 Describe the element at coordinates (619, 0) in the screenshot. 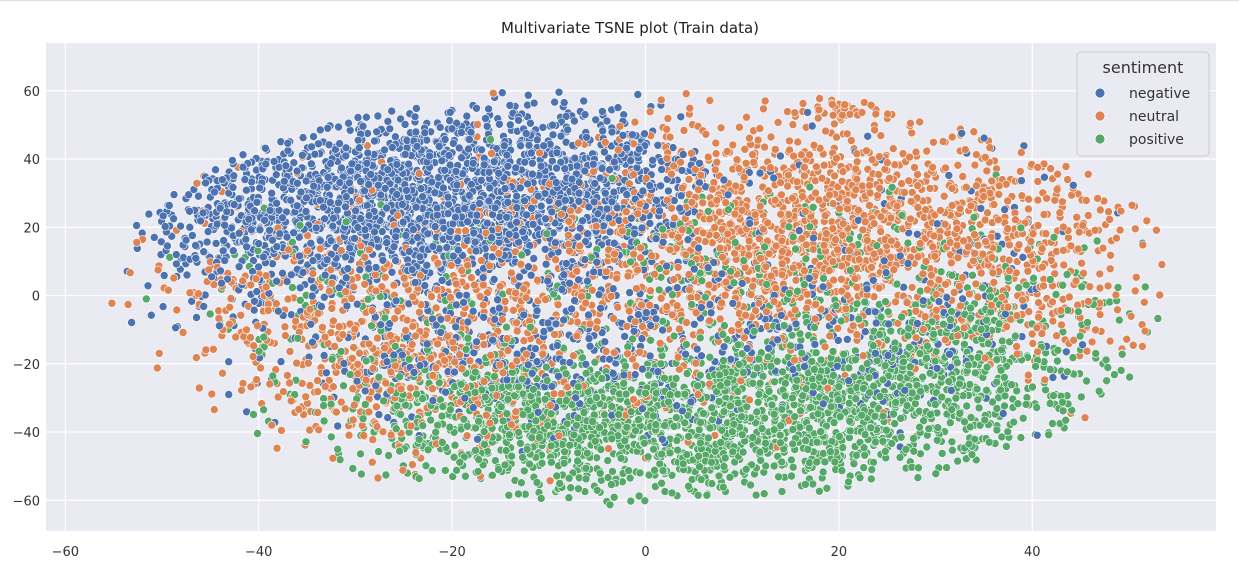

I see `top-border-line` at that location.